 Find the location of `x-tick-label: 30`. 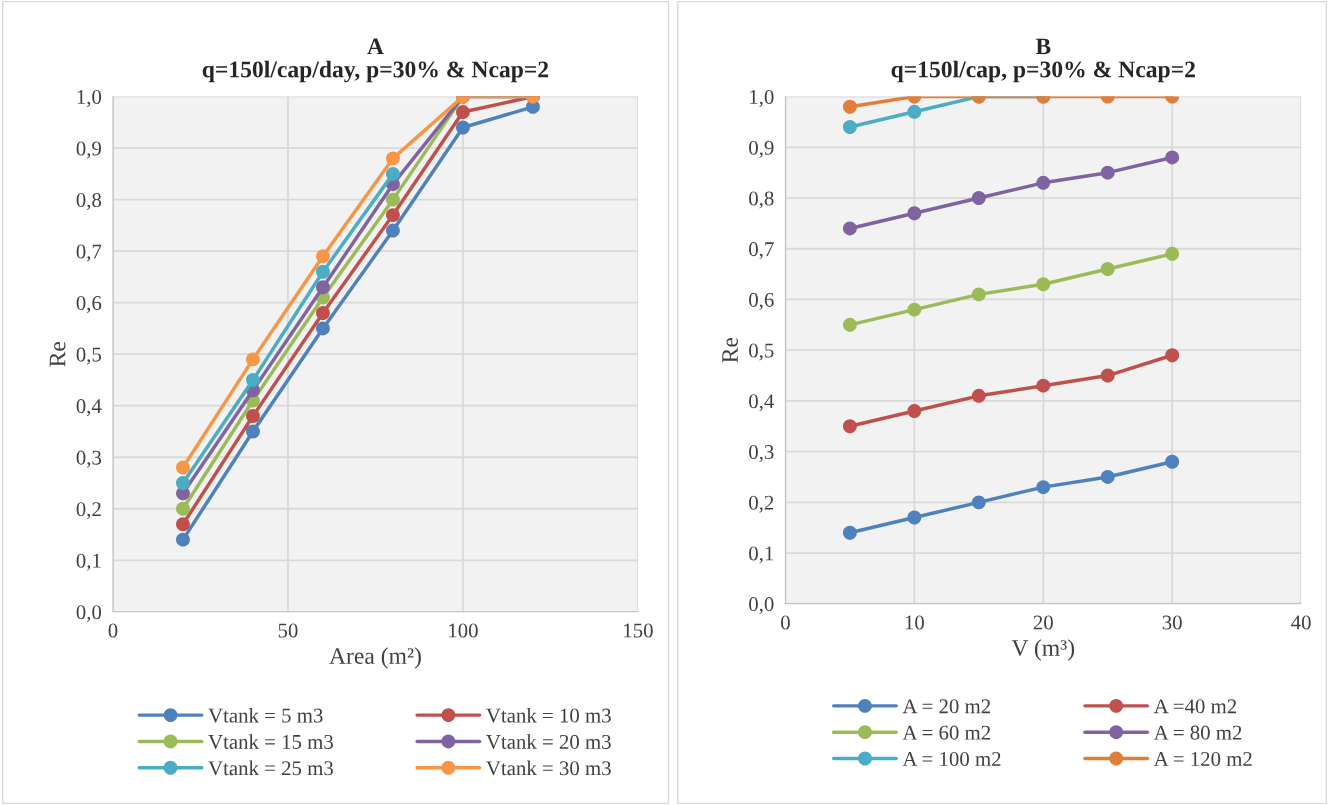

x-tick-label: 30 is located at coordinates (1172, 622).